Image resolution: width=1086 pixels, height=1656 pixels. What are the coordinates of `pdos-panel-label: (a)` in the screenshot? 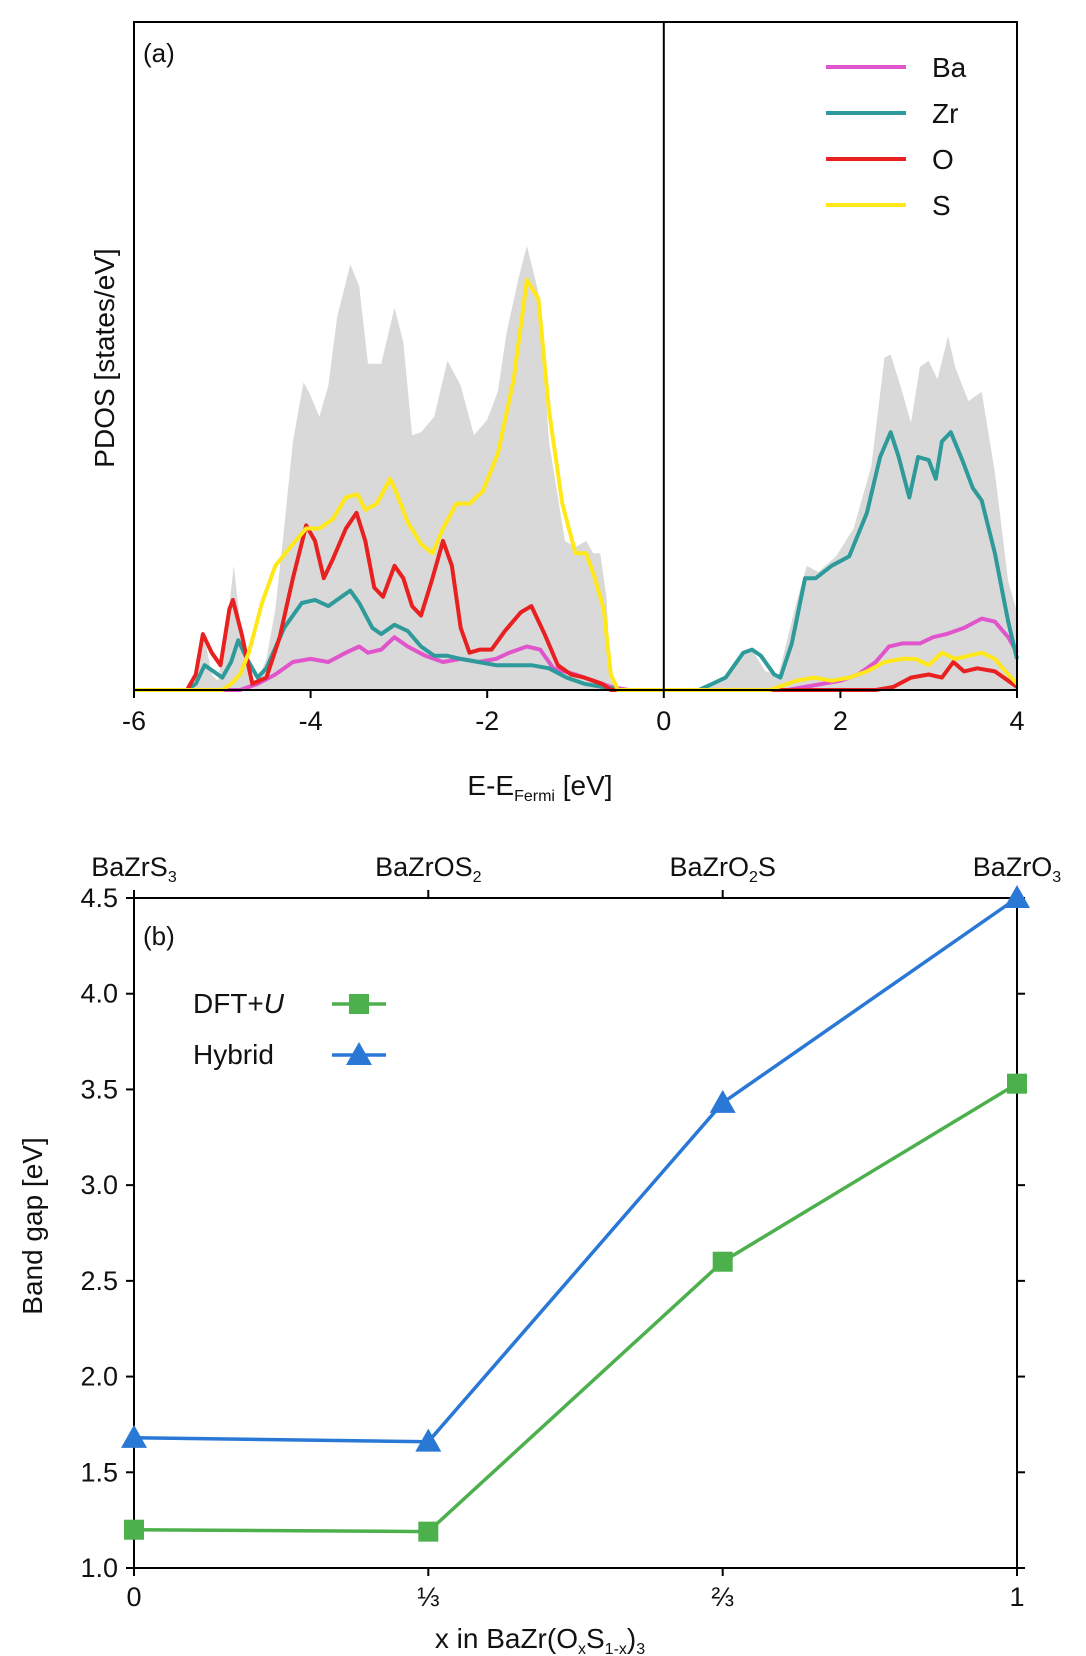 It's located at (159, 53).